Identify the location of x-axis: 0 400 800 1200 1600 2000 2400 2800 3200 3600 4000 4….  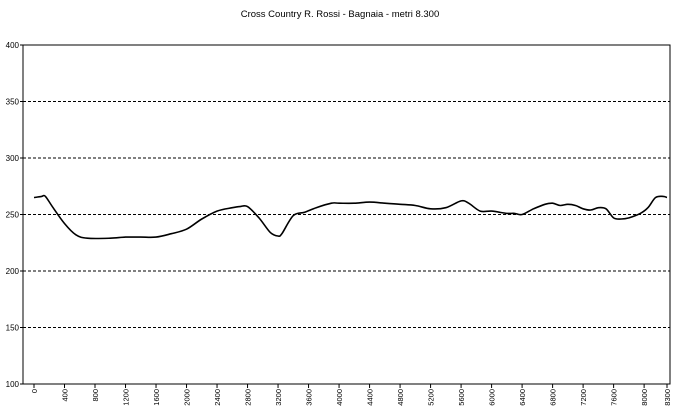
(351, 395).